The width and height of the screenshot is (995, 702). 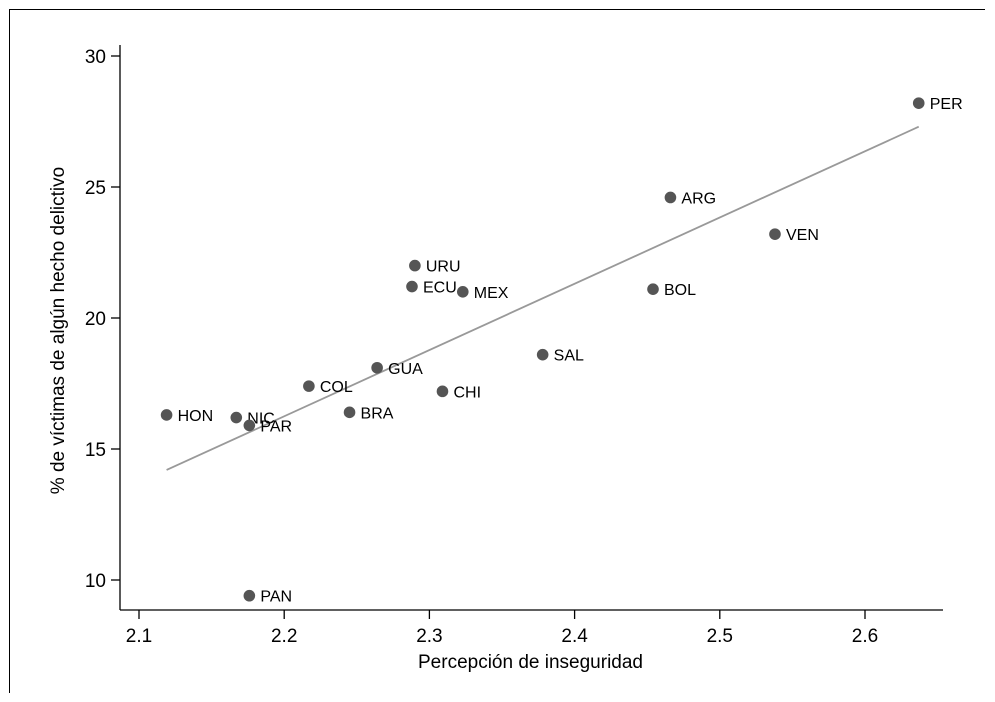 I want to click on point-label-arg: ARG, so click(x=698, y=198).